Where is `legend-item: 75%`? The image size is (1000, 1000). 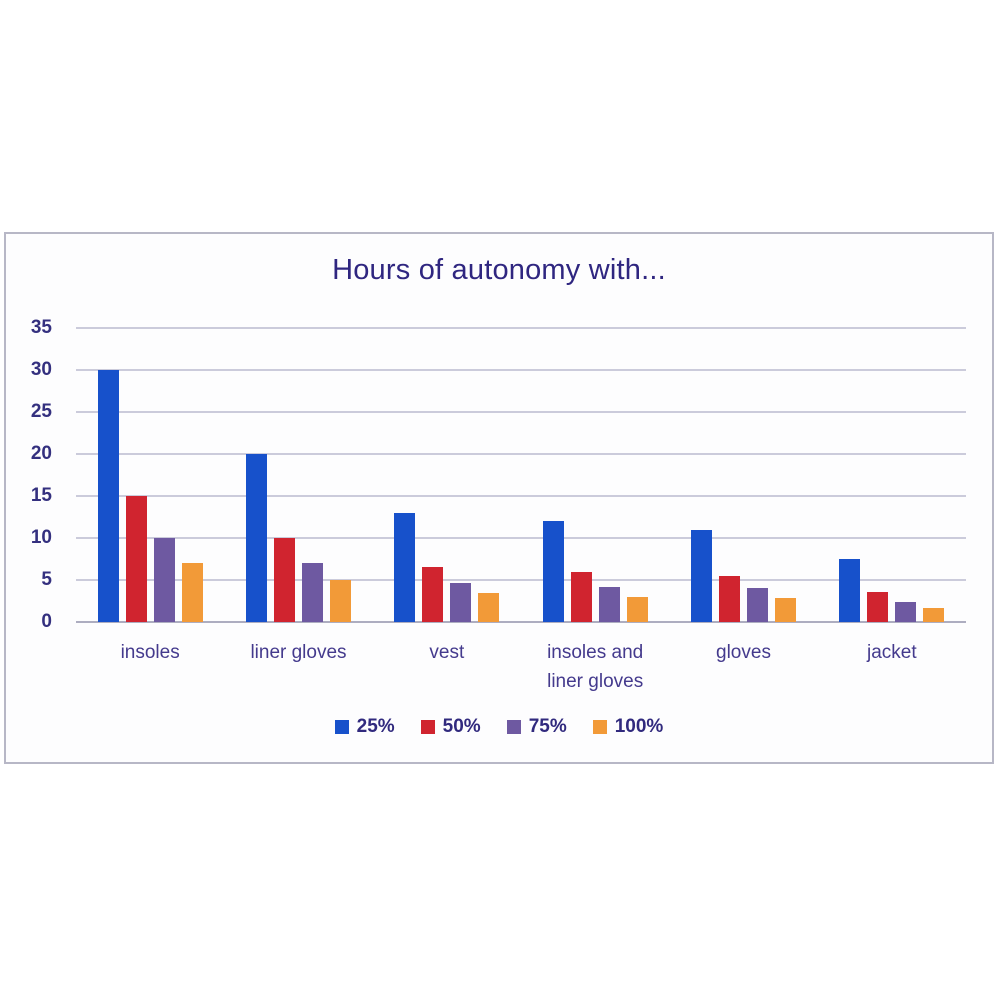 legend-item: 75% is located at coordinates (536, 727).